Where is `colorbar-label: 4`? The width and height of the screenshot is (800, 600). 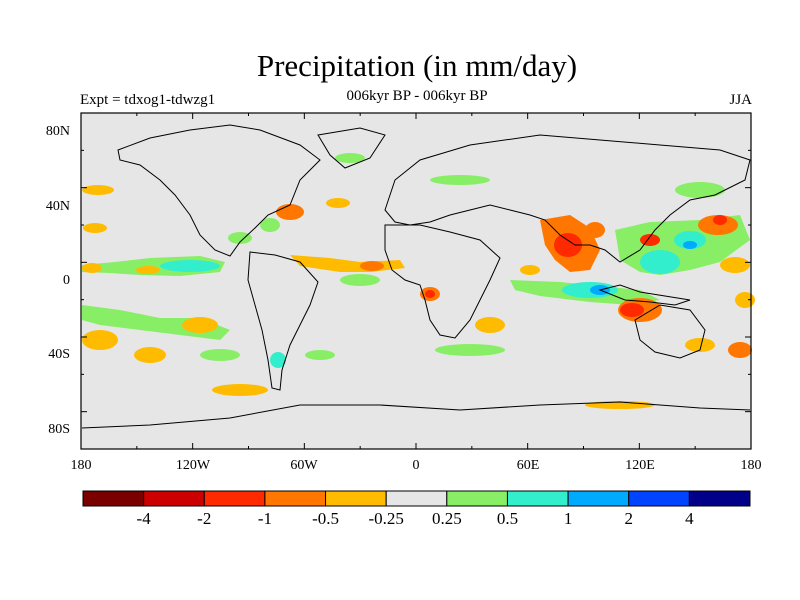 colorbar-label: 4 is located at coordinates (689, 518).